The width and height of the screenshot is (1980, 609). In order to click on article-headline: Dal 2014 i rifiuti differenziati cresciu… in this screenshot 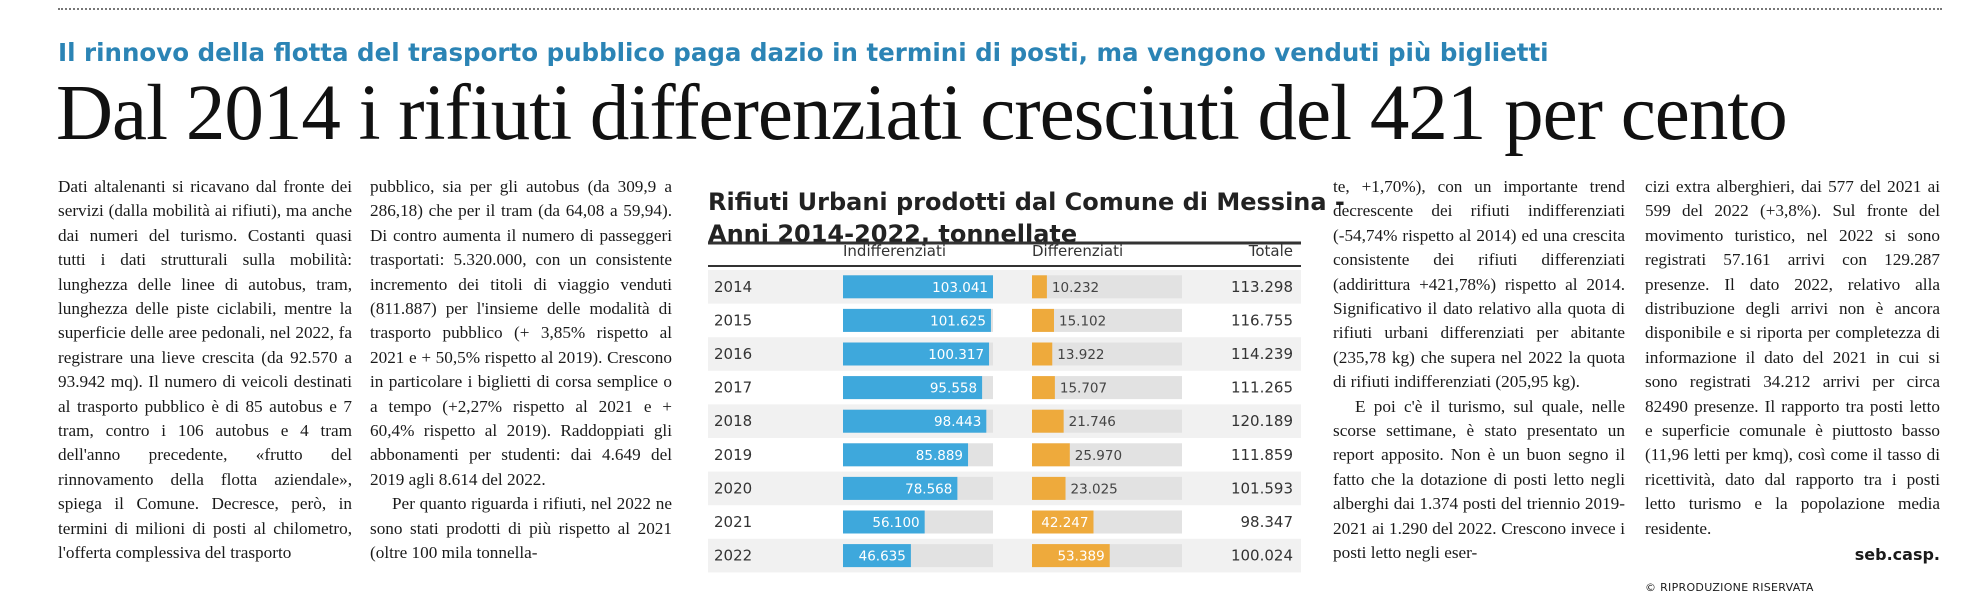, I will do `click(922, 113)`.